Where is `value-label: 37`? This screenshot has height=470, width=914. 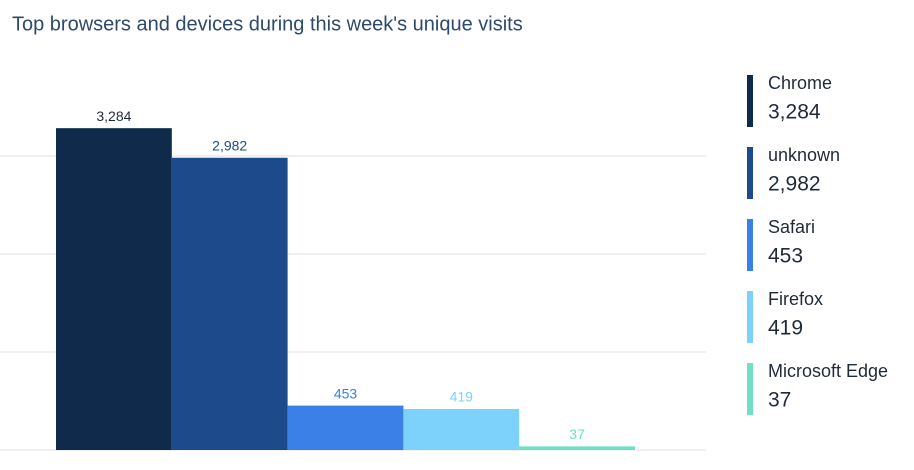 value-label: 37 is located at coordinates (577, 434).